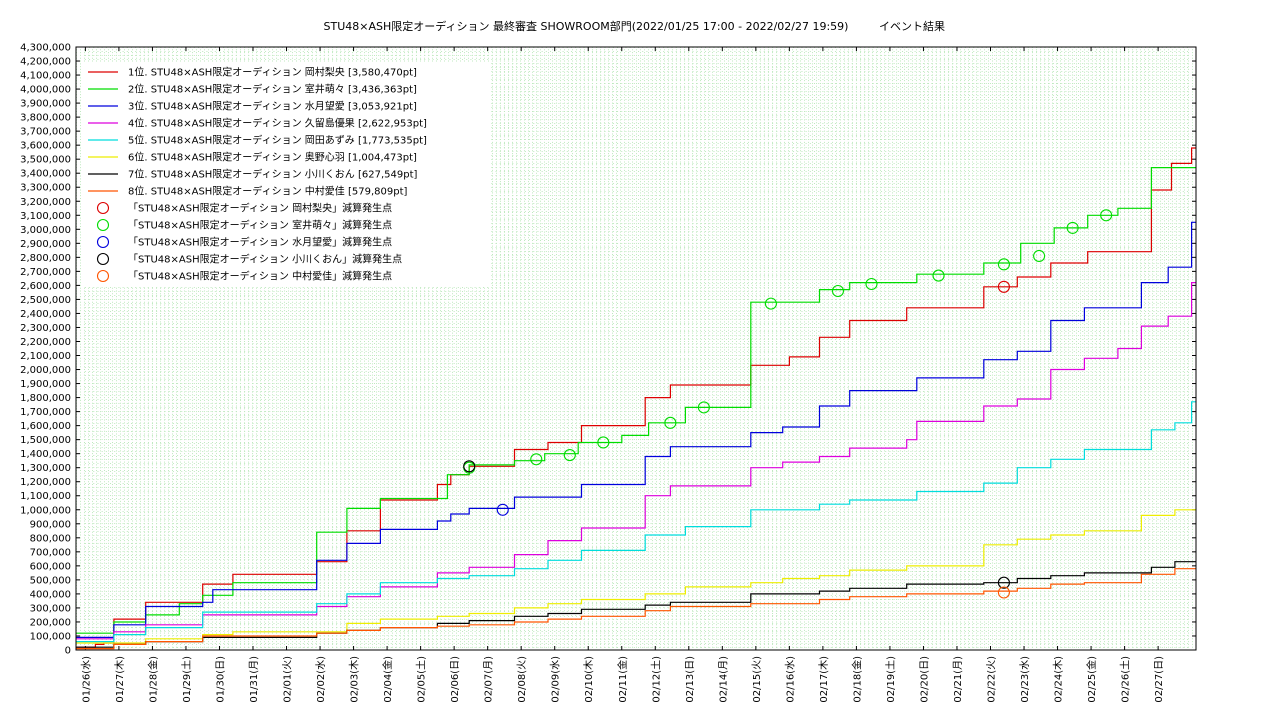 This screenshot has height=720, width=1280. Describe the element at coordinates (45, 300) in the screenshot. I see `y-tick-label: 2,500,000` at that location.